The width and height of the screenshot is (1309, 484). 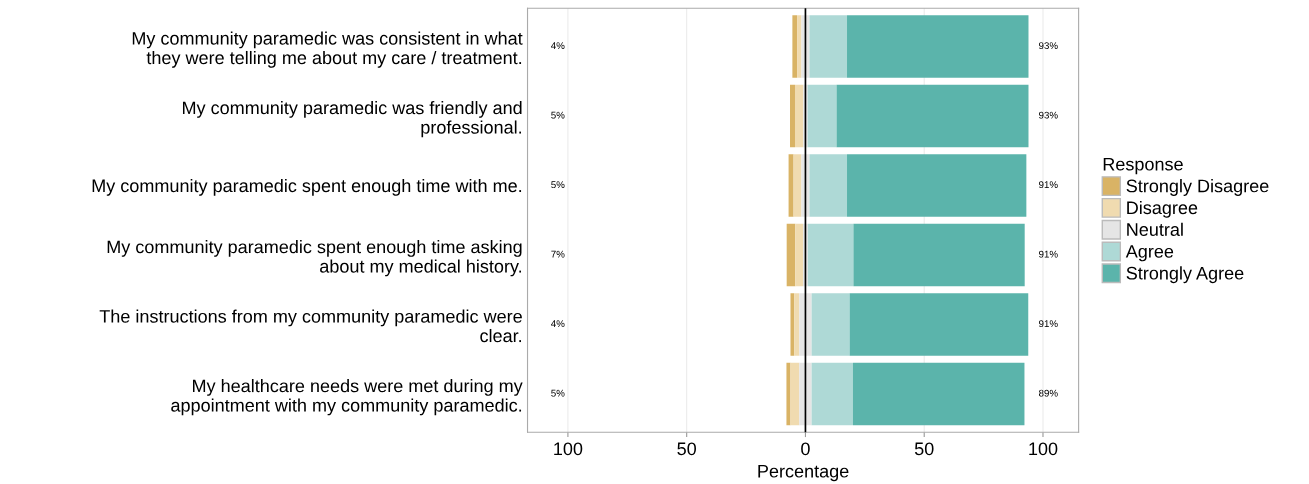 I want to click on annotation: 89%, so click(x=1048, y=393).